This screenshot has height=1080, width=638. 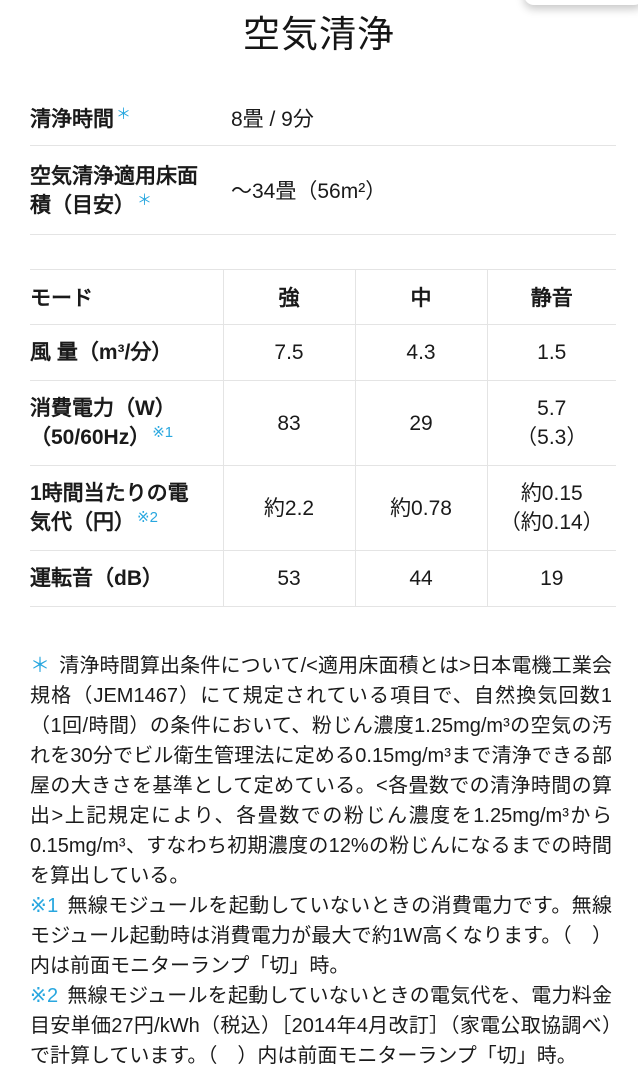 What do you see at coordinates (551, 423) in the screenshot?
I see `cell-power-quiet: 5.7 （5.3）` at bounding box center [551, 423].